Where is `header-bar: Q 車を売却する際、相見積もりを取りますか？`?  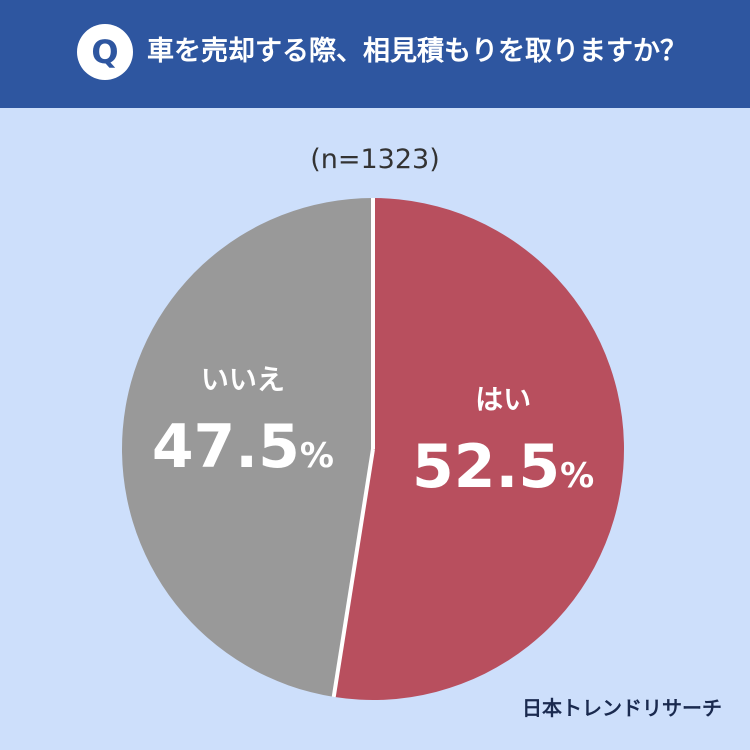 header-bar: Q 車を売却する際、相見積もりを取りますか？ is located at coordinates (375, 54).